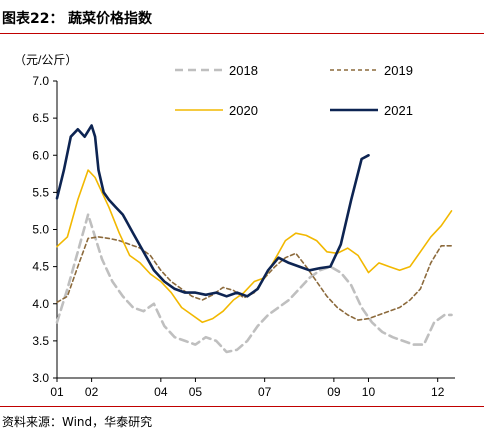 This screenshot has width=484, height=432. What do you see at coordinates (398, 70) in the screenshot?
I see `legend-label-2019: 2019` at bounding box center [398, 70].